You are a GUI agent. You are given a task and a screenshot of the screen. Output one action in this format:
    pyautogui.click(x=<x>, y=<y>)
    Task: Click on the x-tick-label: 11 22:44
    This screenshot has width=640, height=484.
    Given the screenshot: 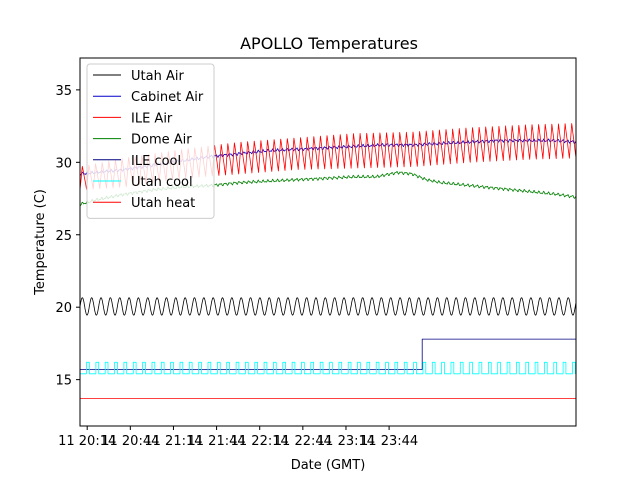 What is the action you would take?
    pyautogui.click(x=303, y=441)
    